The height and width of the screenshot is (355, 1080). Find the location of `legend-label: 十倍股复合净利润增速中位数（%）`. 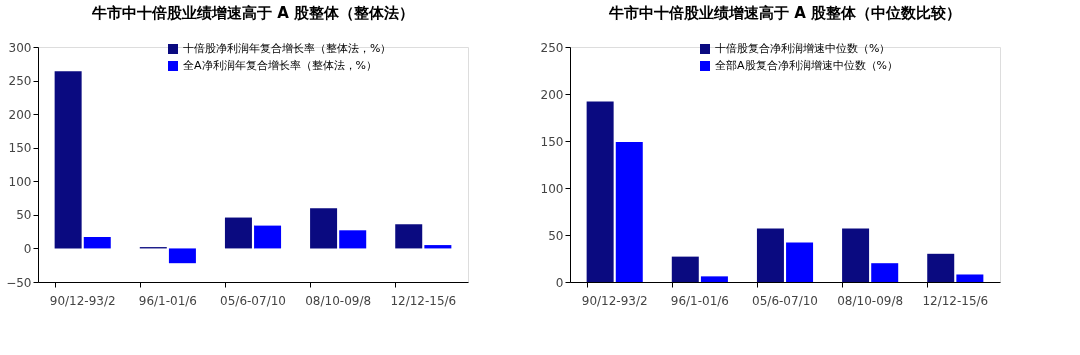

legend-label: 十倍股复合净利润增速中位数（%） is located at coordinates (803, 48).